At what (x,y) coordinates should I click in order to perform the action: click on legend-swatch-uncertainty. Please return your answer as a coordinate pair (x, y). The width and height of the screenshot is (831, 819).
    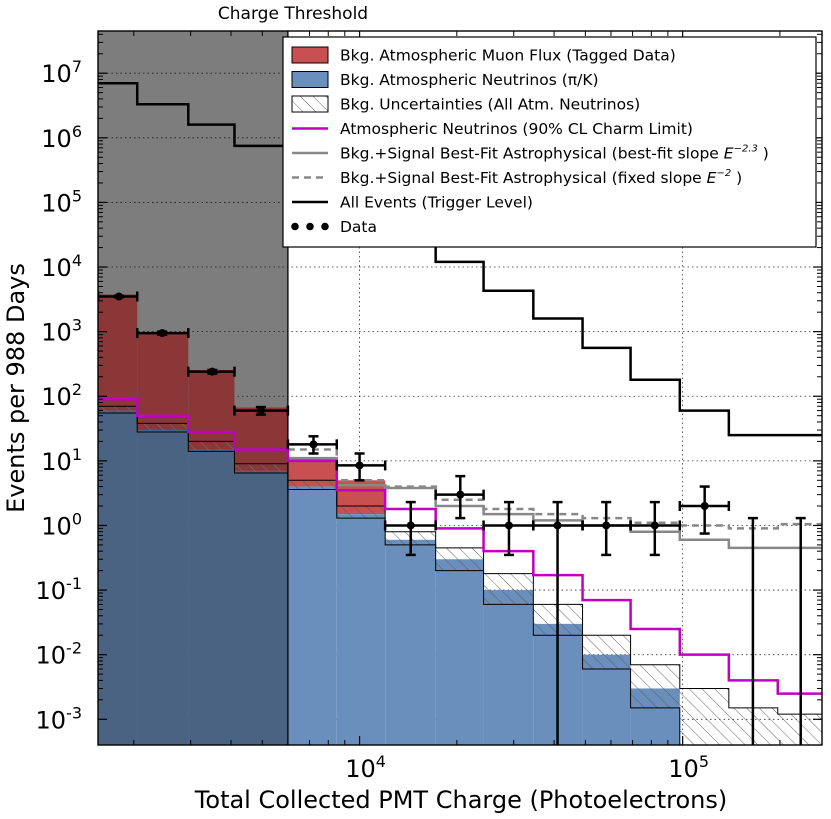
    Looking at the image, I should click on (310, 104).